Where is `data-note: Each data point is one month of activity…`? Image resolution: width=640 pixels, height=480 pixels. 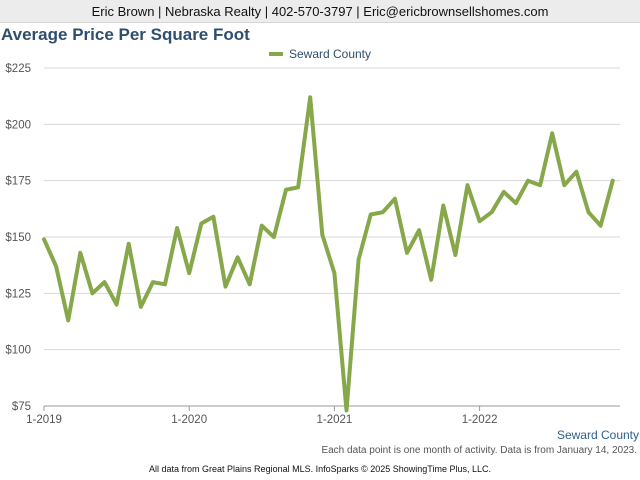 data-note: Each data point is one month of activity… is located at coordinates (479, 450).